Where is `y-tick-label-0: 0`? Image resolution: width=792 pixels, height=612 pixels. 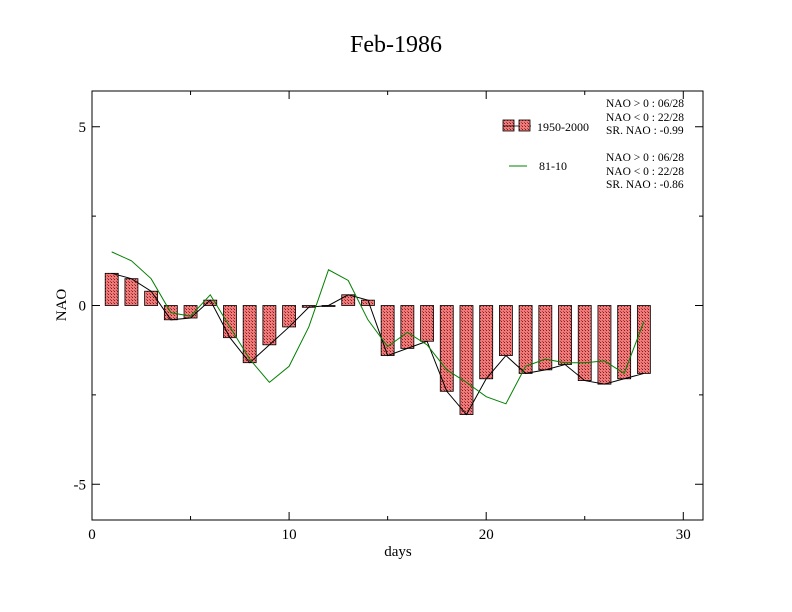
y-tick-label-0: 0 is located at coordinates (83, 307).